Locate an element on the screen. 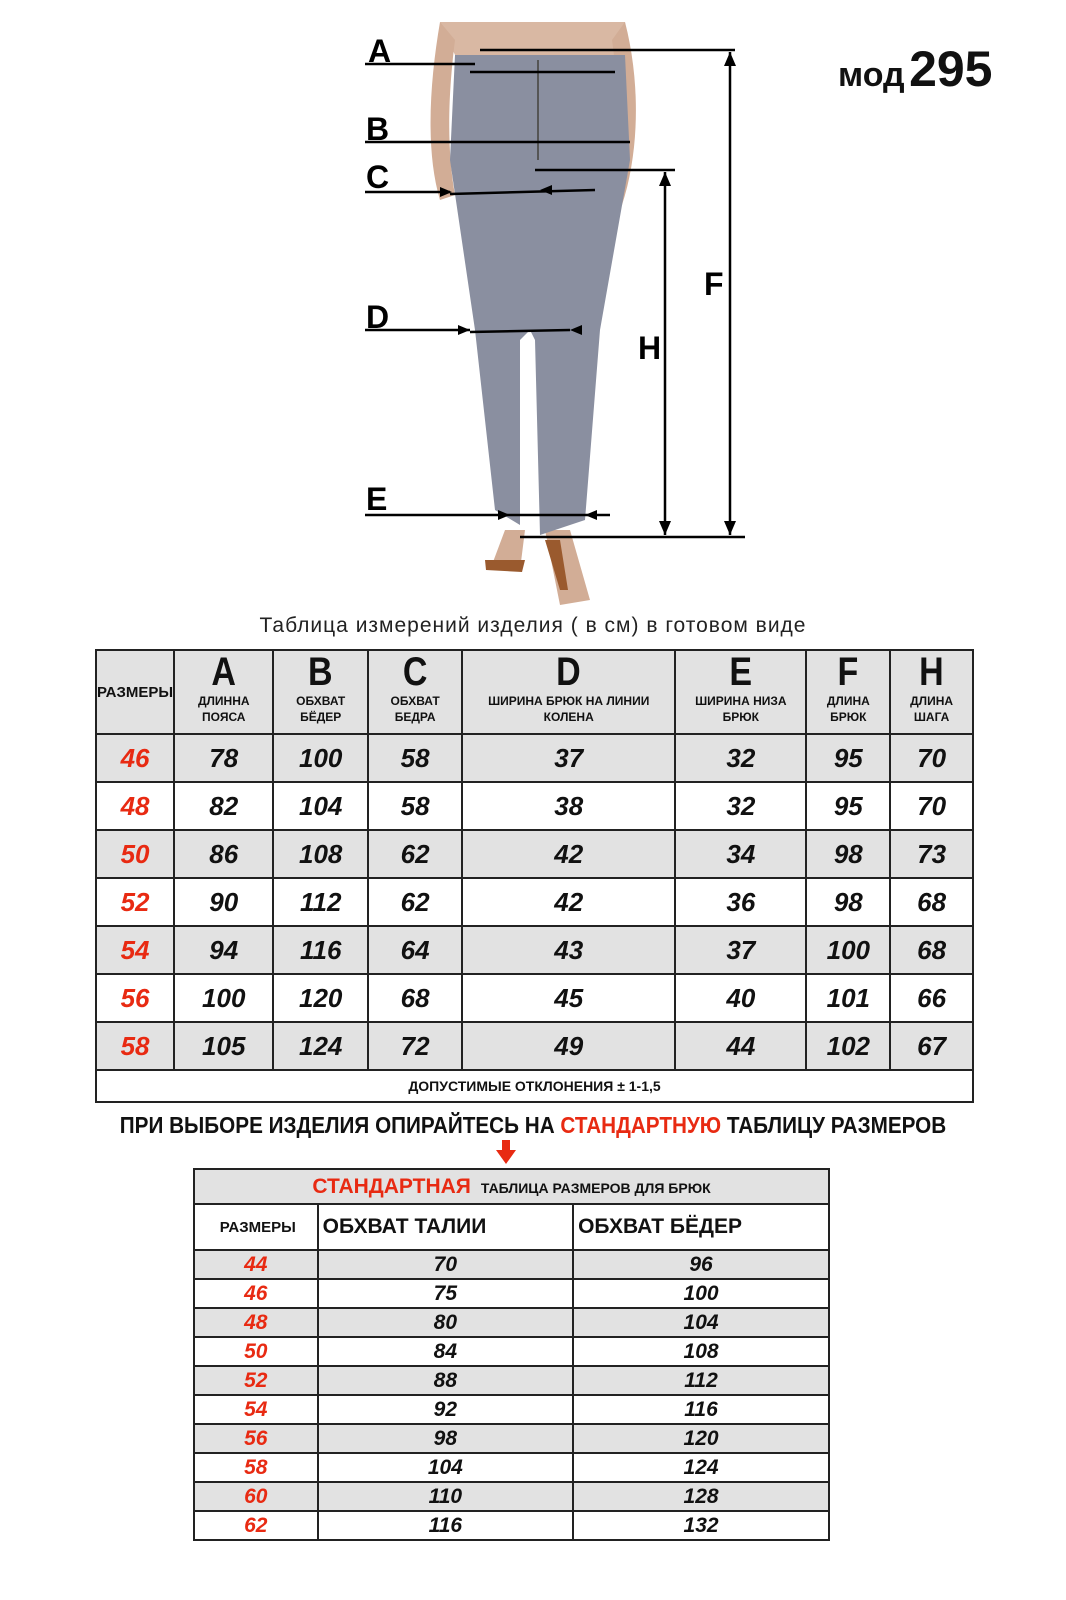 This screenshot has height=1600, width=1066. table-row: 52 88 112 is located at coordinates (511, 1380).